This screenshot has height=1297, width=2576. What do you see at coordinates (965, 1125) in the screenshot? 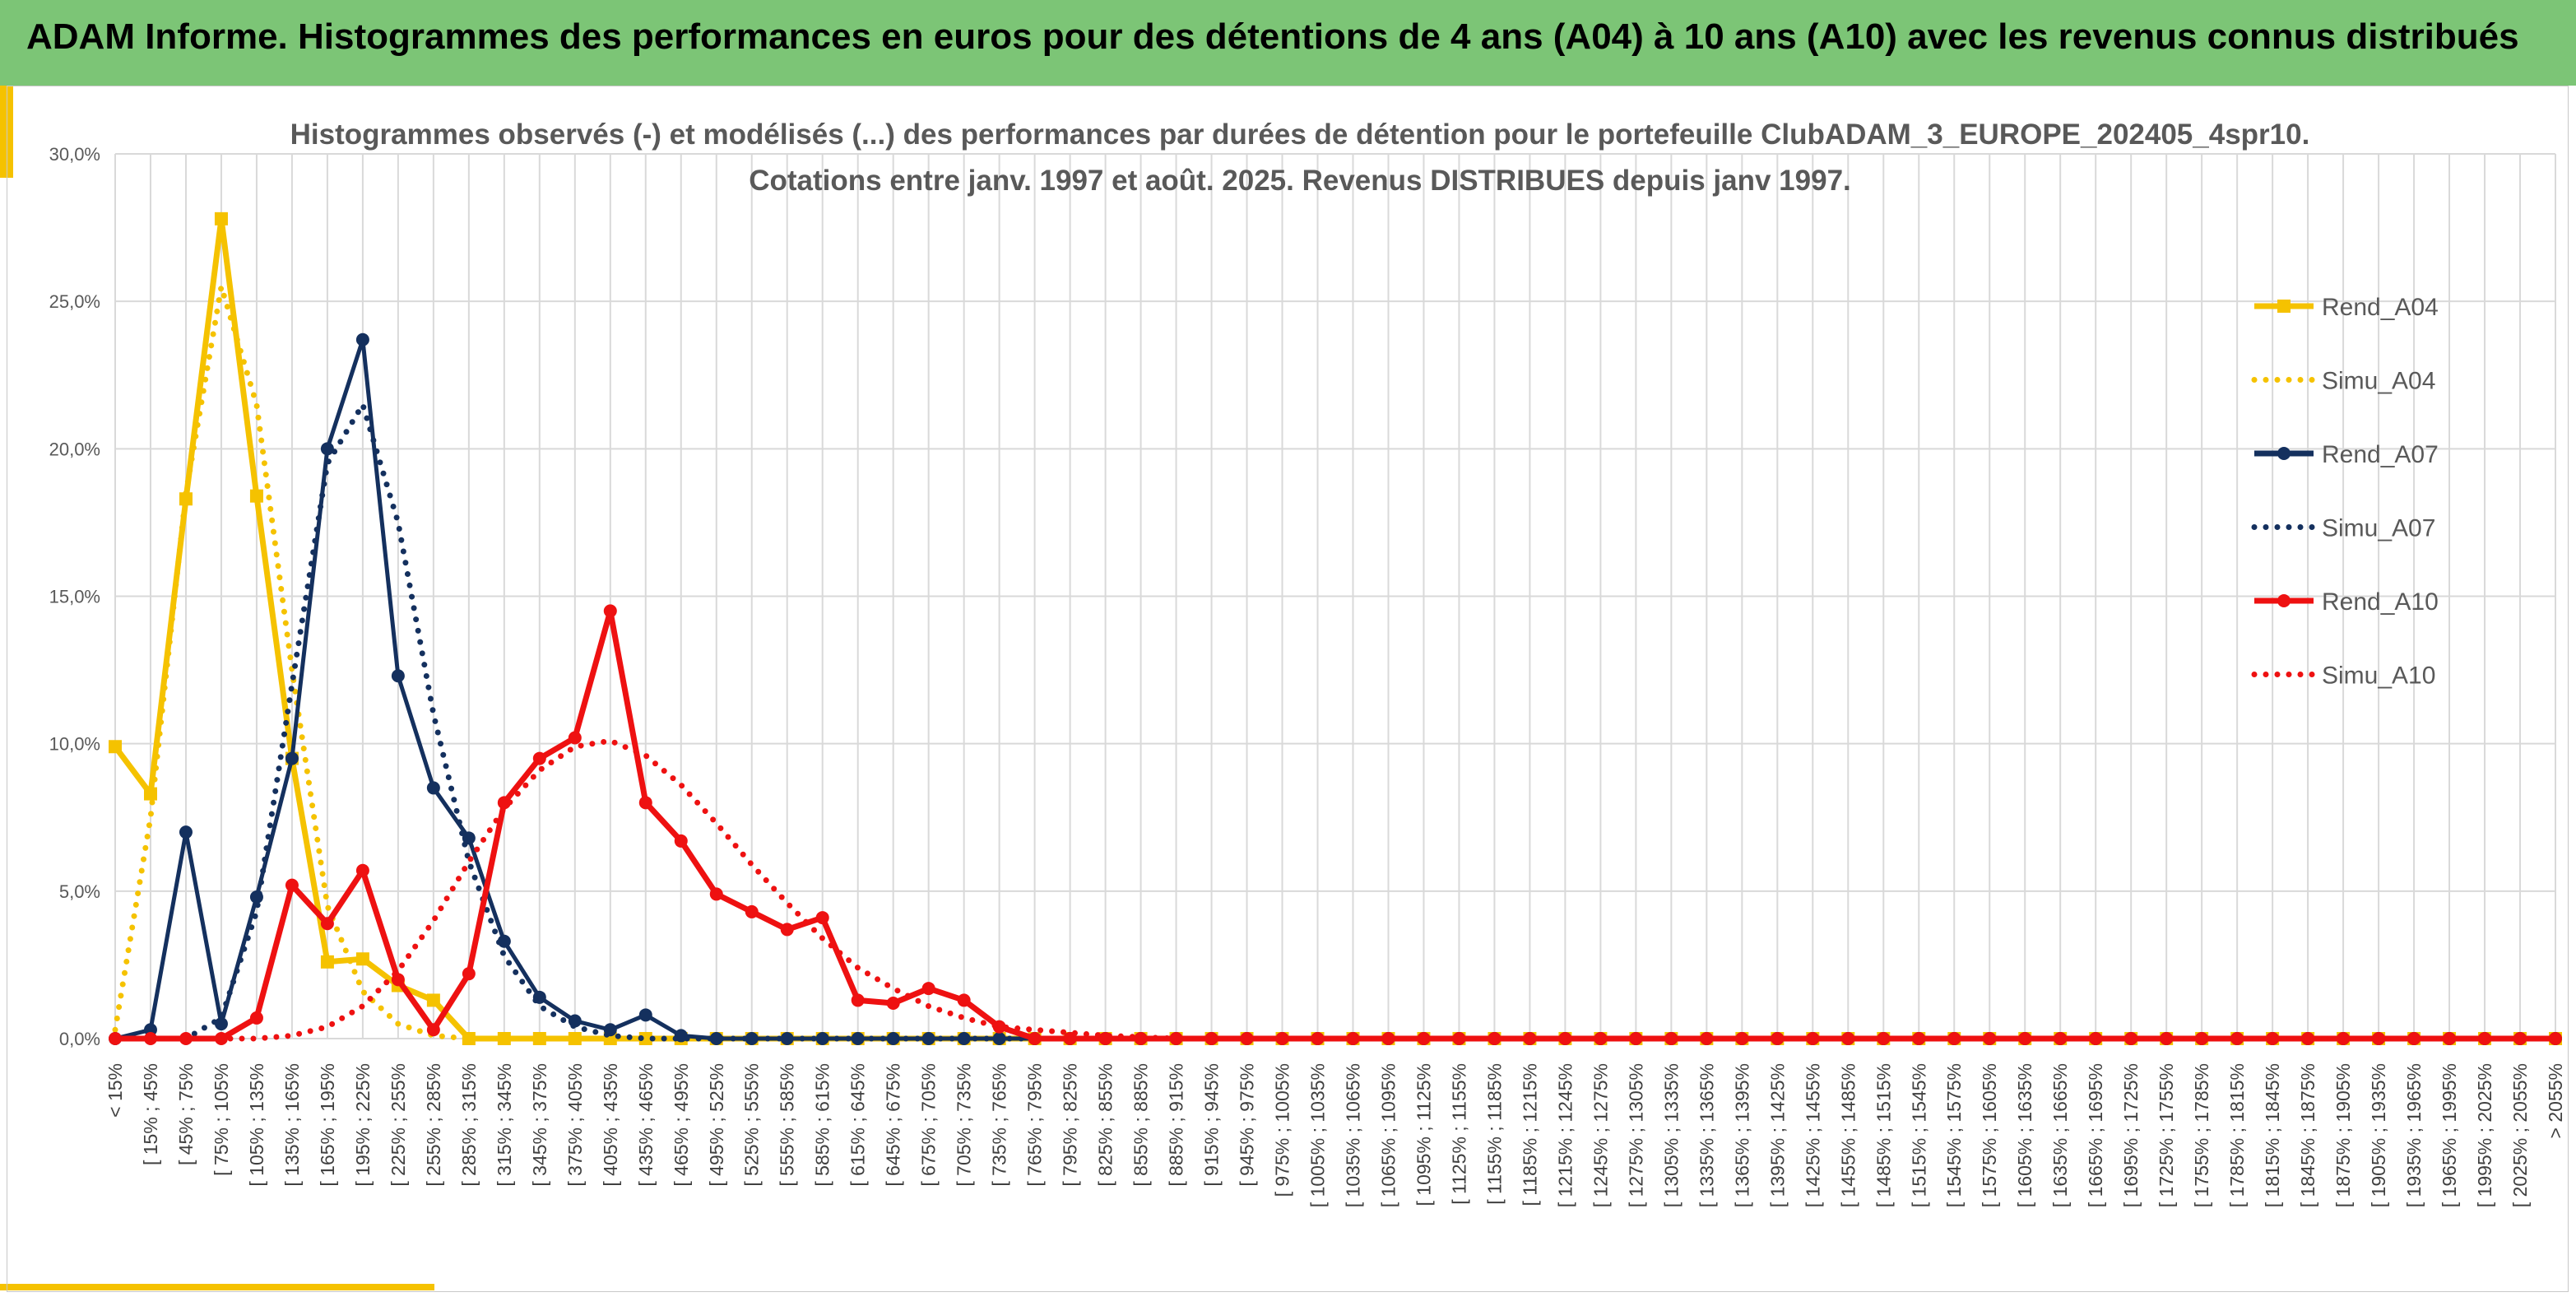
I see `x-tick-label: [ 705% ; 735%` at bounding box center [965, 1125].